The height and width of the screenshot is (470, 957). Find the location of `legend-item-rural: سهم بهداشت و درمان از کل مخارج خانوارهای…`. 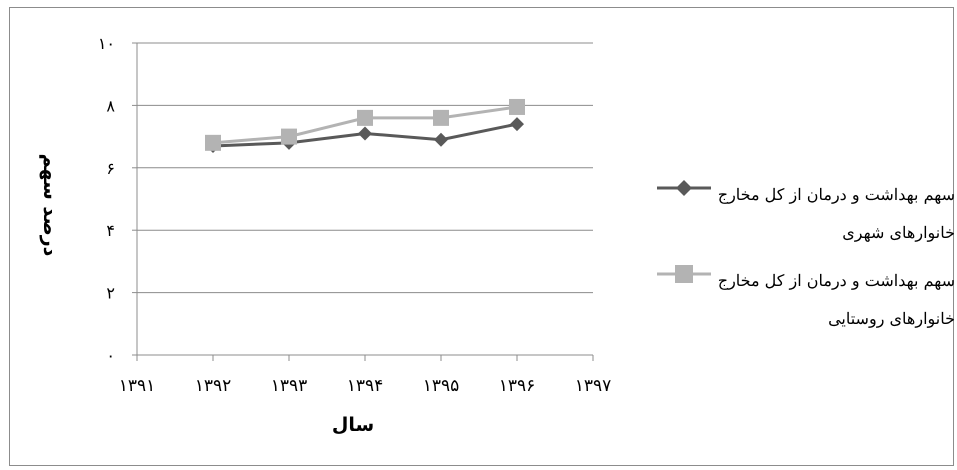

legend-item-rural: سهم بهداشت و درمان از کل مخارج خانوارهای… is located at coordinates (805, 304).